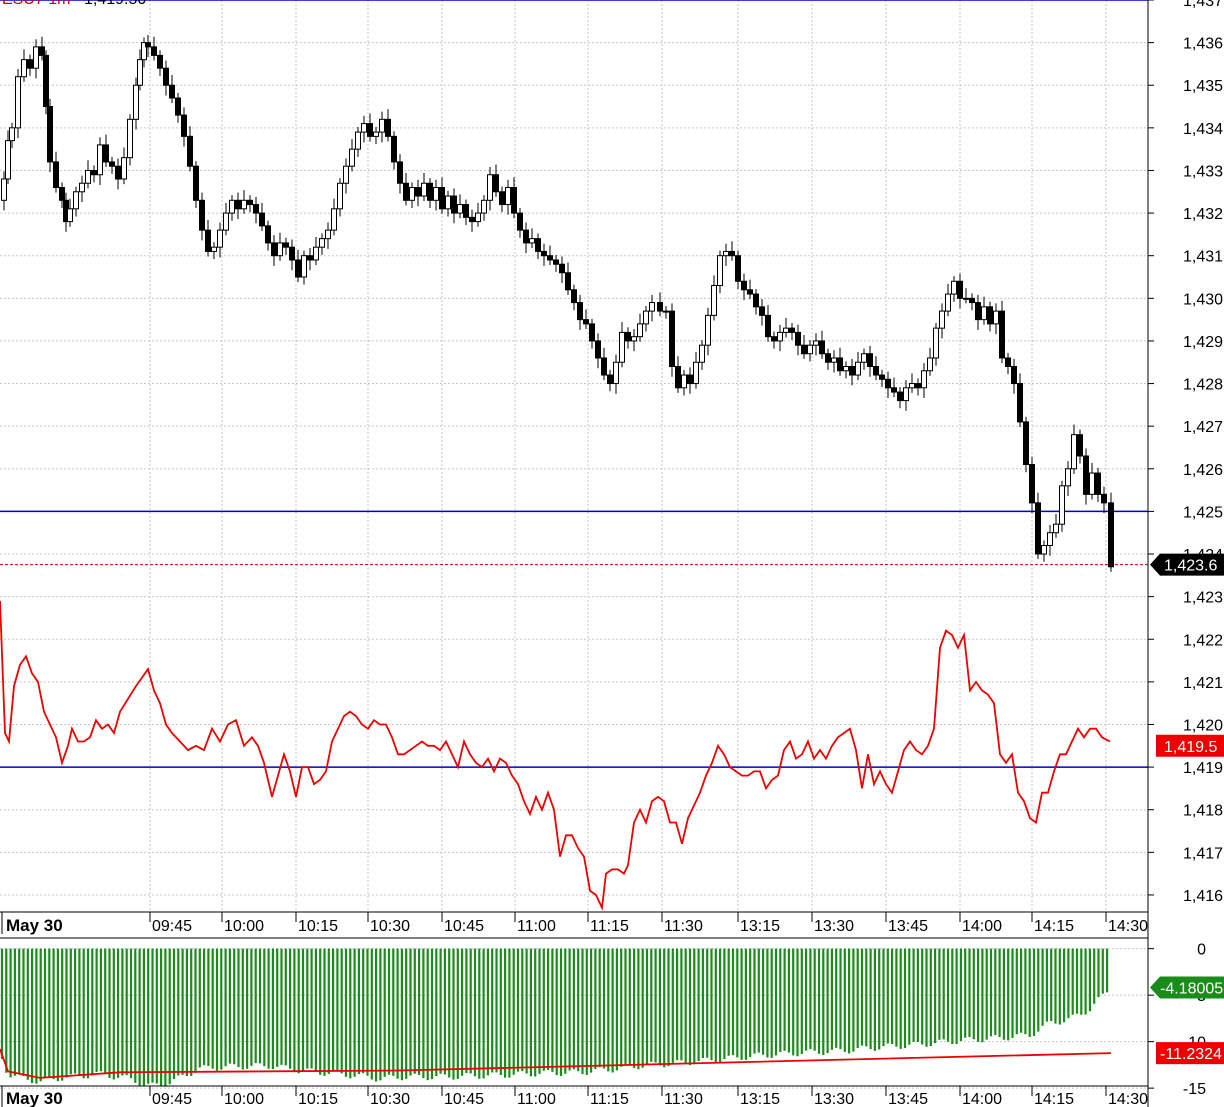 This screenshot has height=1107, width=1224. Describe the element at coordinates (760, 1099) in the screenshot. I see `time-axis-label: 13:15` at that location.